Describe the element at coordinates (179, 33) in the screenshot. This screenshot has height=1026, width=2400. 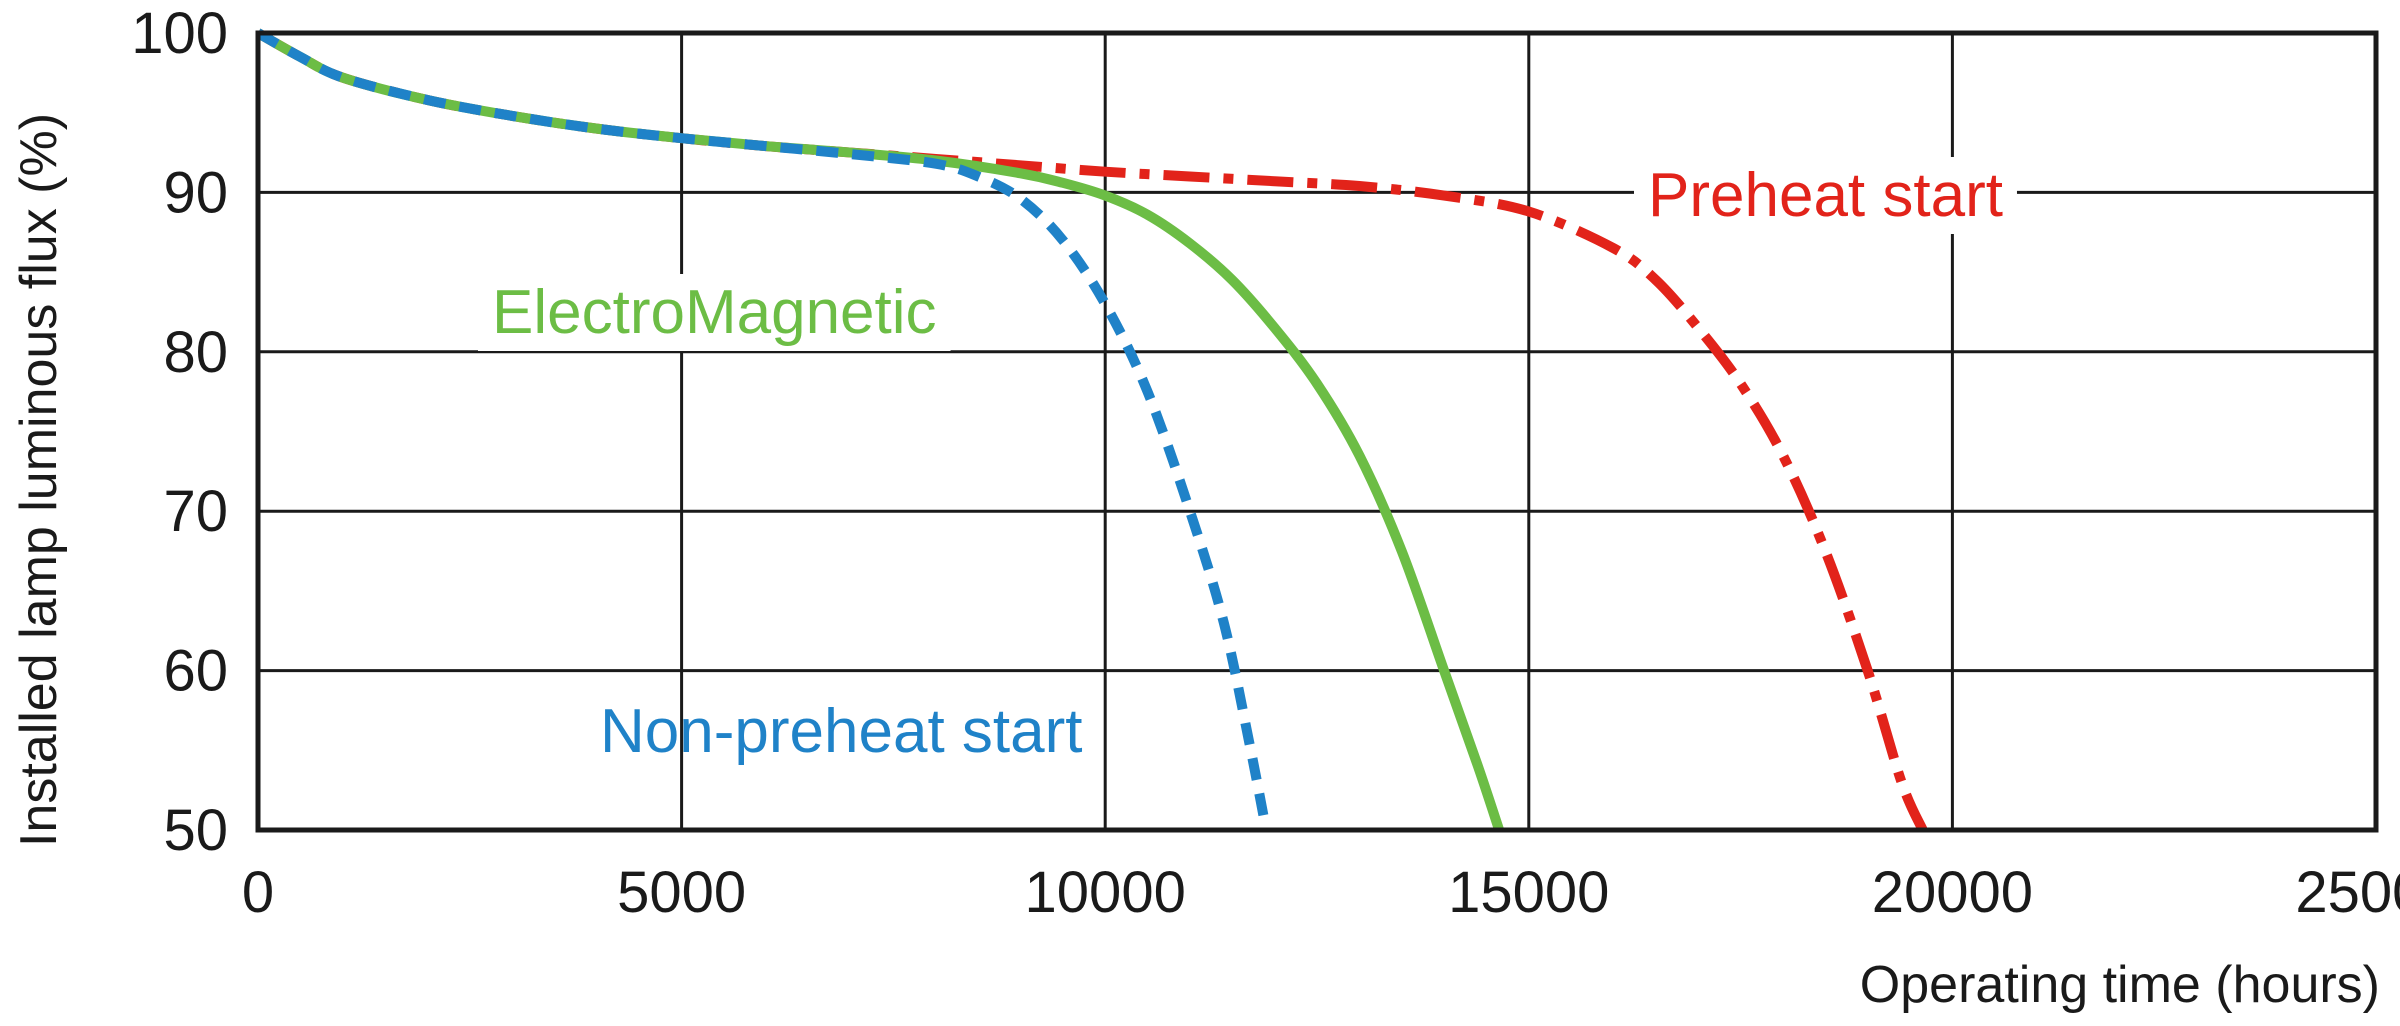
I see `y-tick-label: 100` at that location.